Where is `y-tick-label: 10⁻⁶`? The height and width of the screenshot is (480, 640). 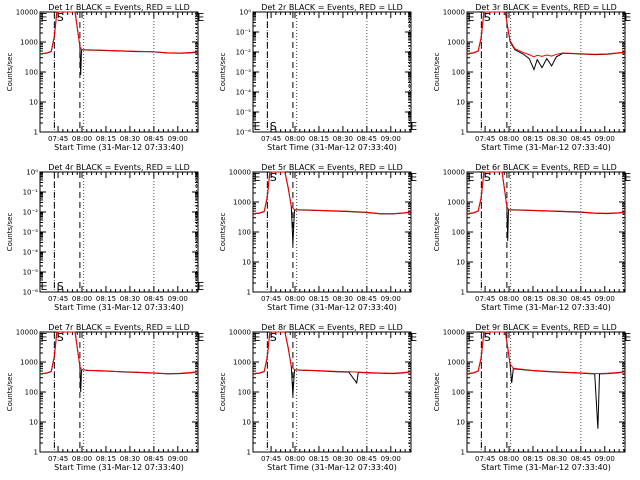
y-tick-label: 10⁻⁶ is located at coordinates (31, 293).